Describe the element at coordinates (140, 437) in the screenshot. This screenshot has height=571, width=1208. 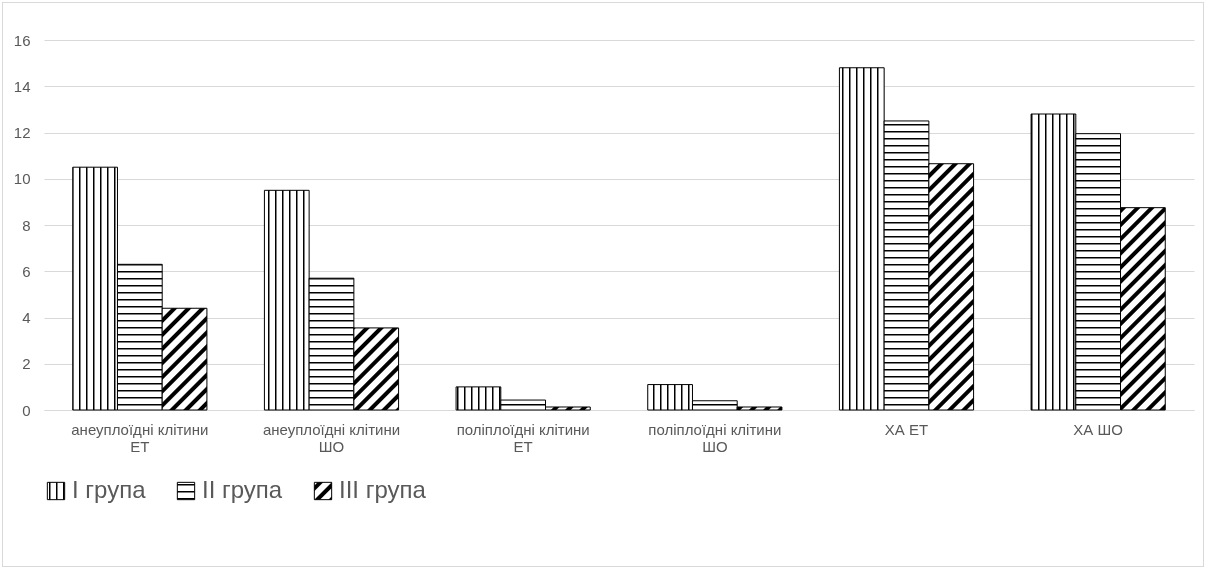
I see `x-tick-label: анеуплоїдні клітини ЕТ` at that location.